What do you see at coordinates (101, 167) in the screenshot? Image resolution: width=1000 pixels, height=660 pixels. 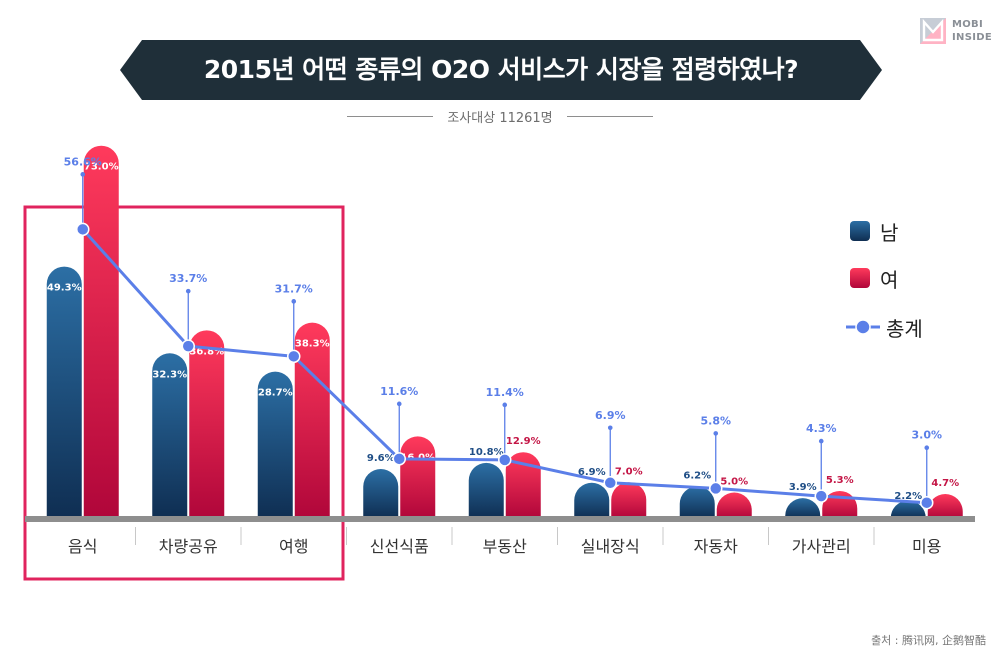 I see `label-female-0: 73.0%` at bounding box center [101, 167].